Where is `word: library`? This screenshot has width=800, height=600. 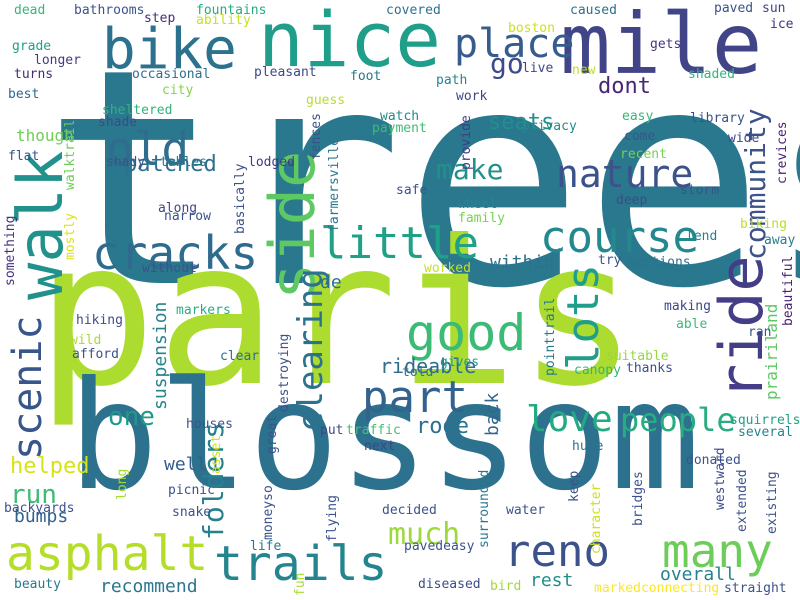 word: library is located at coordinates (717, 118).